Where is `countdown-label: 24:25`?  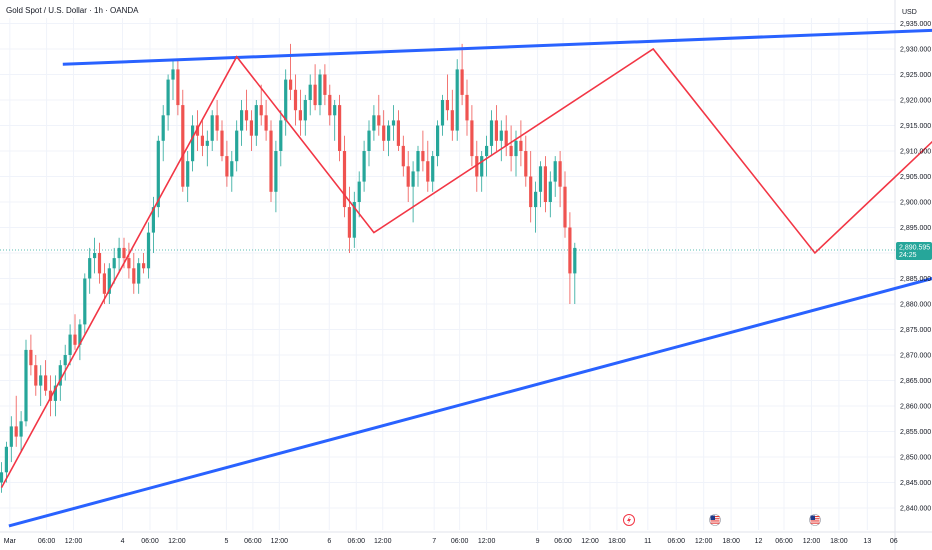 countdown-label: 24:25 is located at coordinates (908, 255).